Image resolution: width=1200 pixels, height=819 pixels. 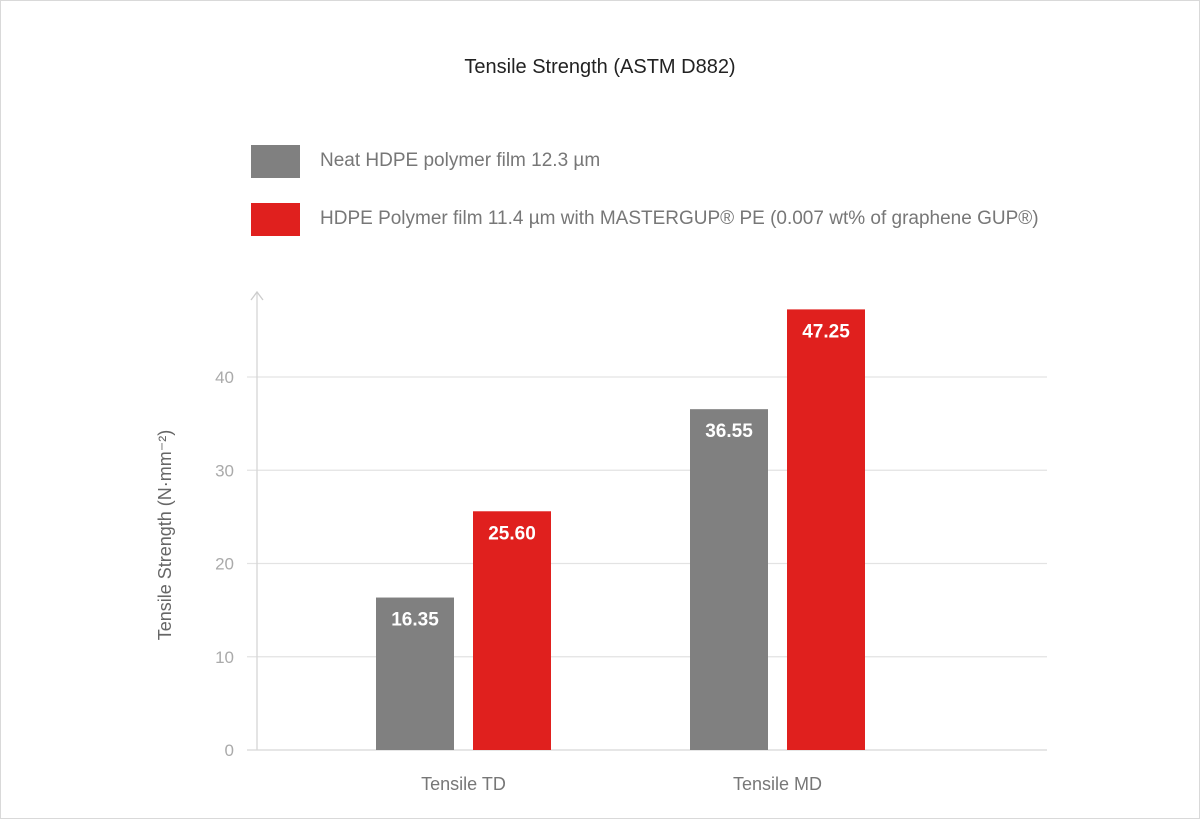 I want to click on y-axis-label: Tensile Strength (N·mm⁻²), so click(x=165, y=535).